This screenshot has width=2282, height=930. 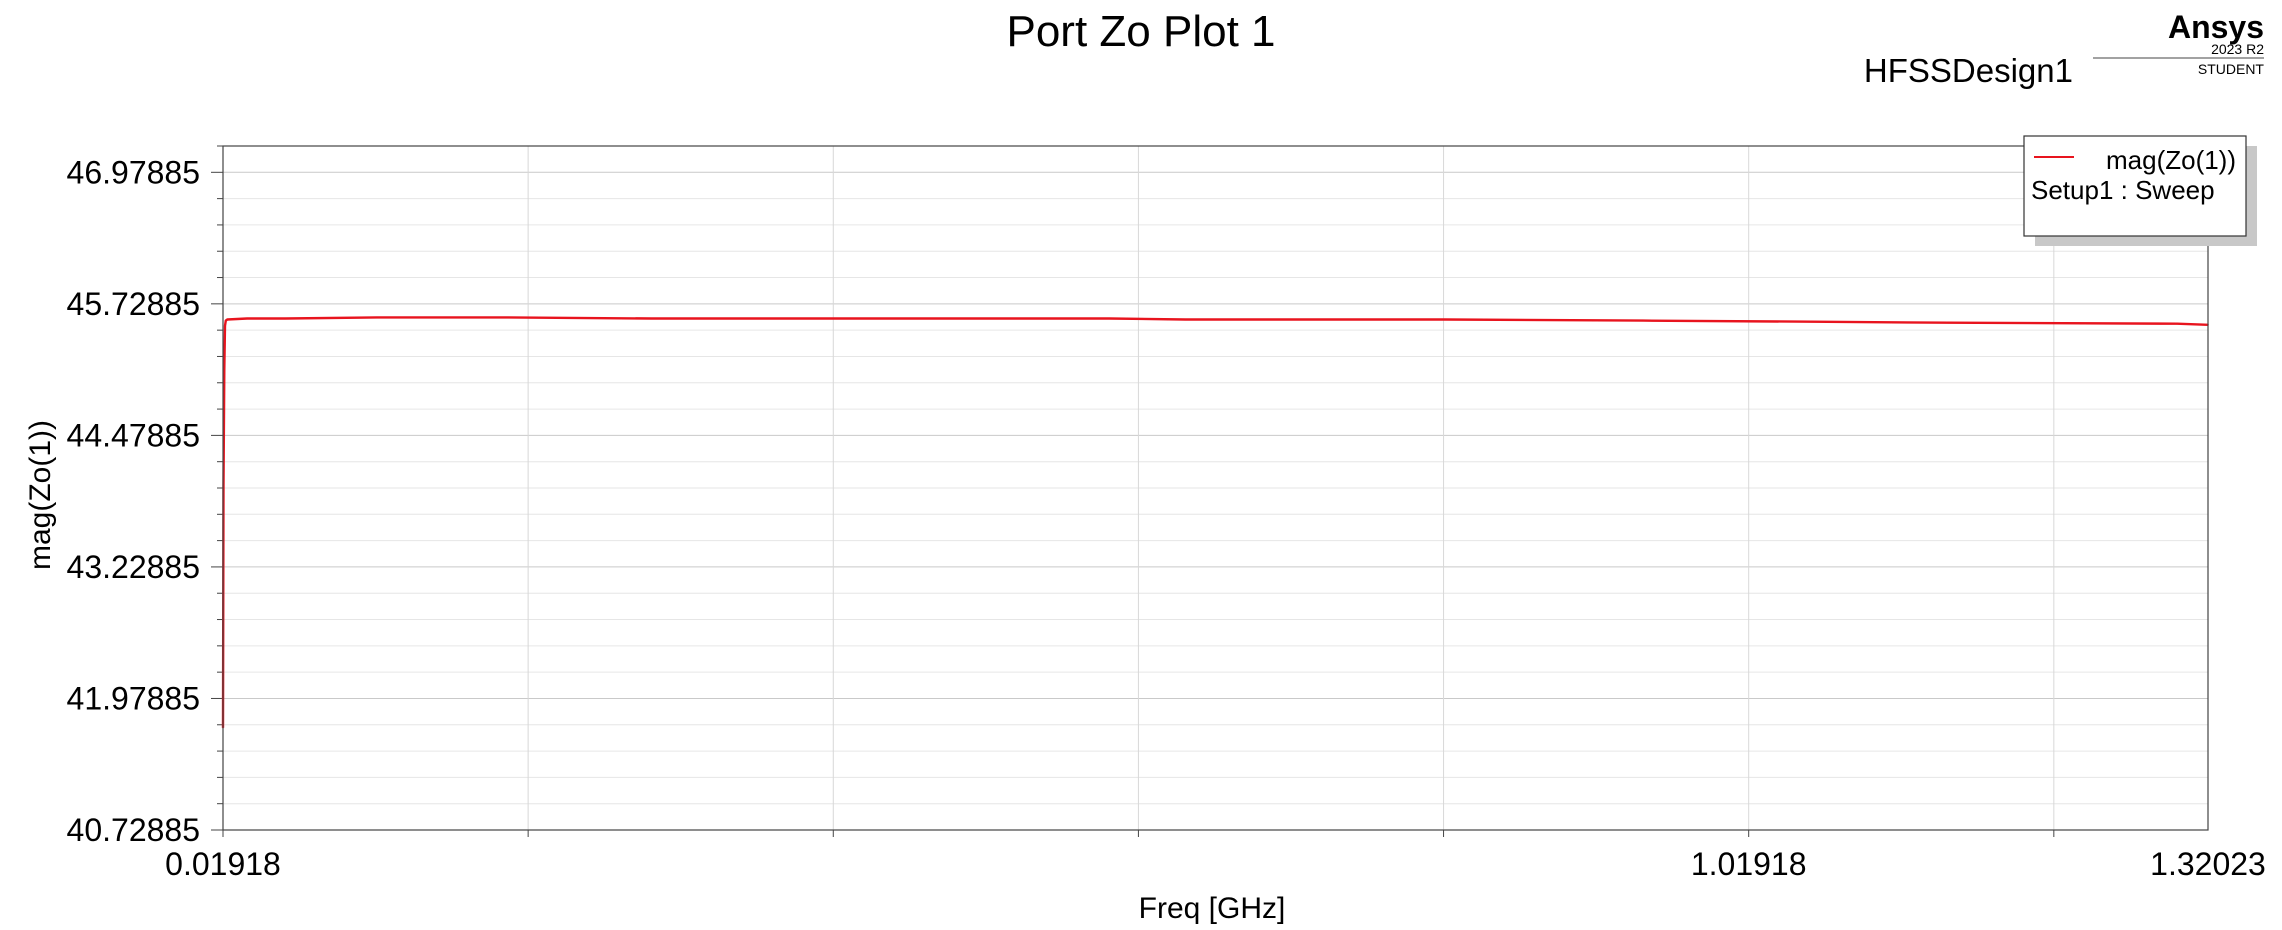 I want to click on y-tick-label: 43.22885, so click(x=133, y=567).